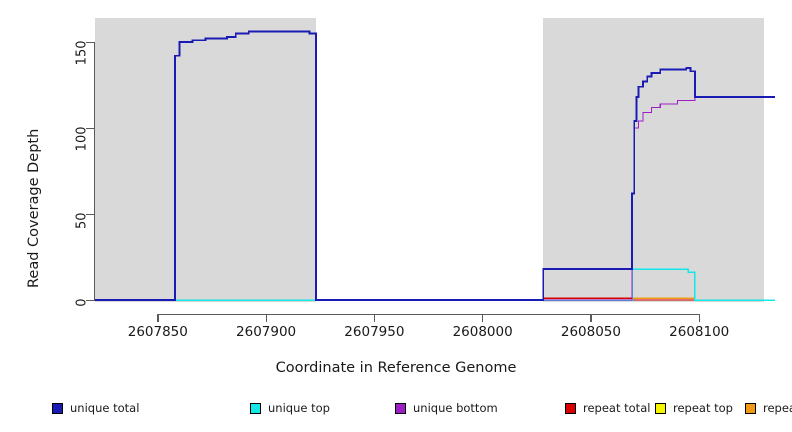 This screenshot has width=792, height=432. I want to click on x-tick-label-2608050: 2608050, so click(590, 332).